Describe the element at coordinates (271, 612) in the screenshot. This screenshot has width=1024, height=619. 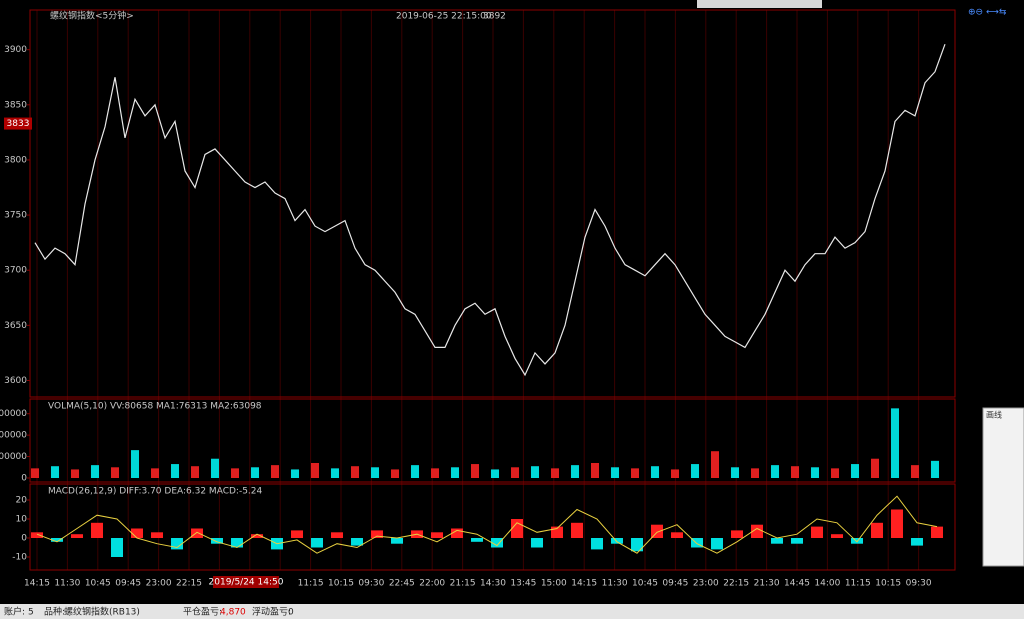
I see `float-label: 浮动盈亏:` at that location.